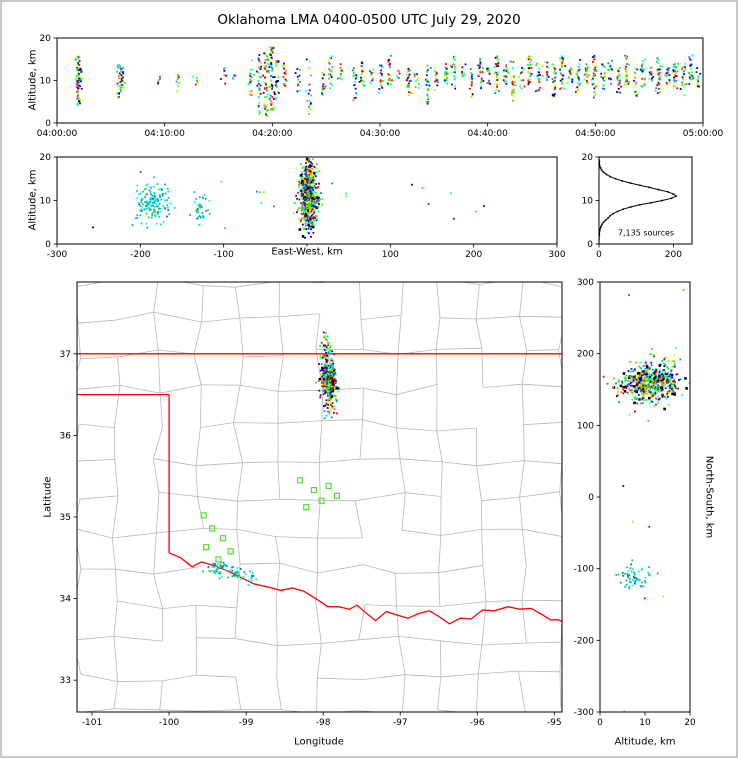 The image size is (738, 758). Describe the element at coordinates (288, 198) in the screenshot. I see `ew-height-points` at that location.